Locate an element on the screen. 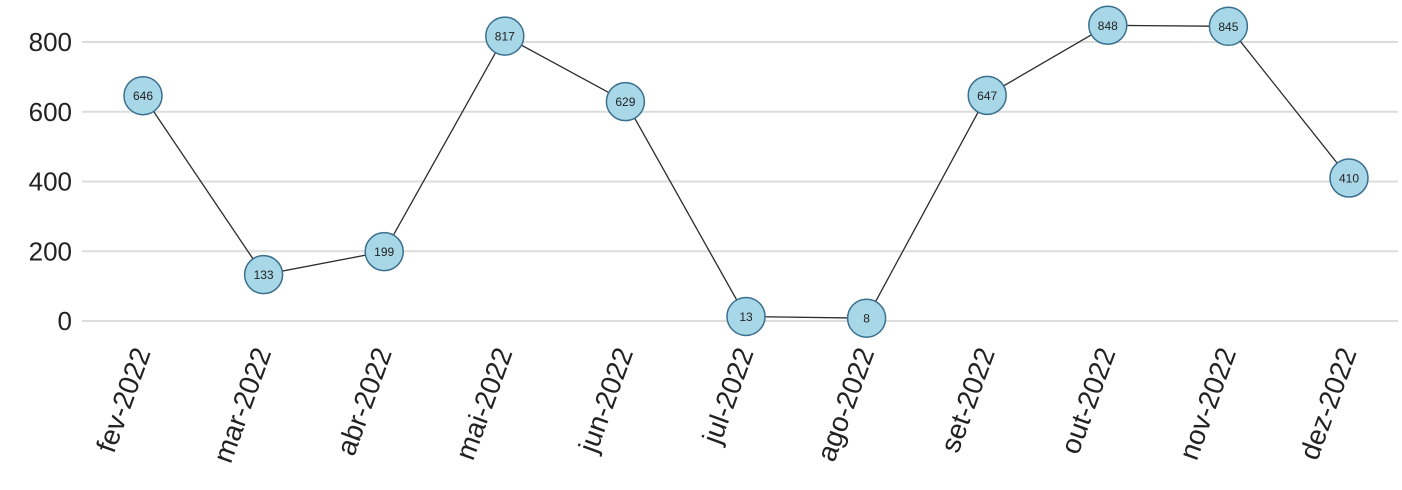 This screenshot has height=490, width=1402. data-label: 646 is located at coordinates (143, 96).